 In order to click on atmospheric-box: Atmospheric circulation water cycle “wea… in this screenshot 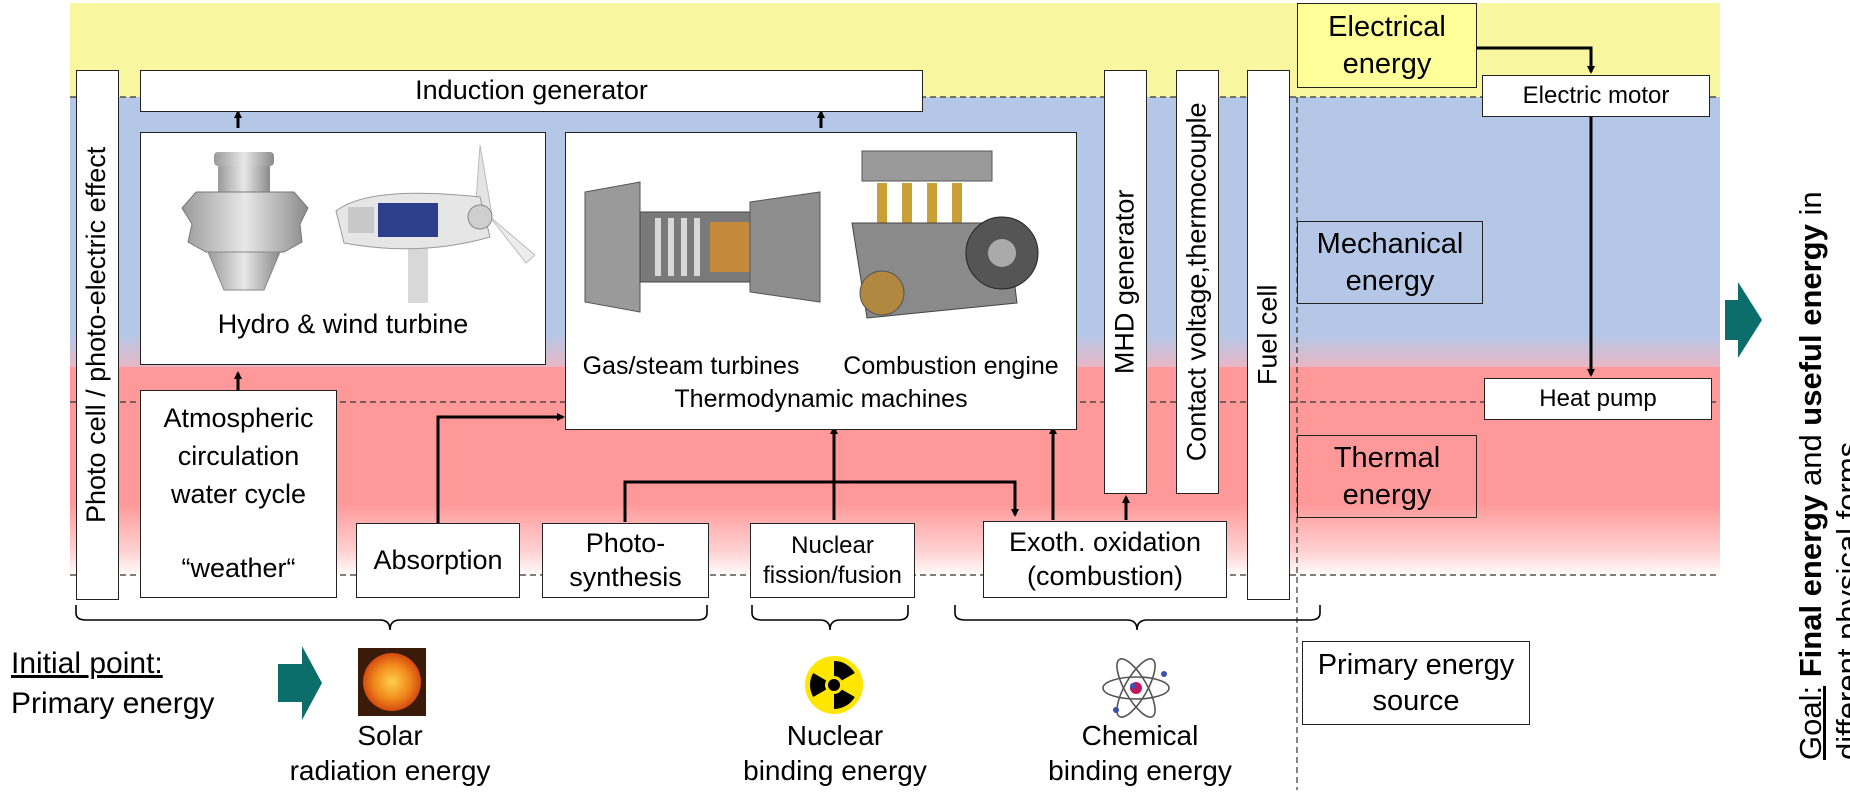, I will do `click(238, 494)`.